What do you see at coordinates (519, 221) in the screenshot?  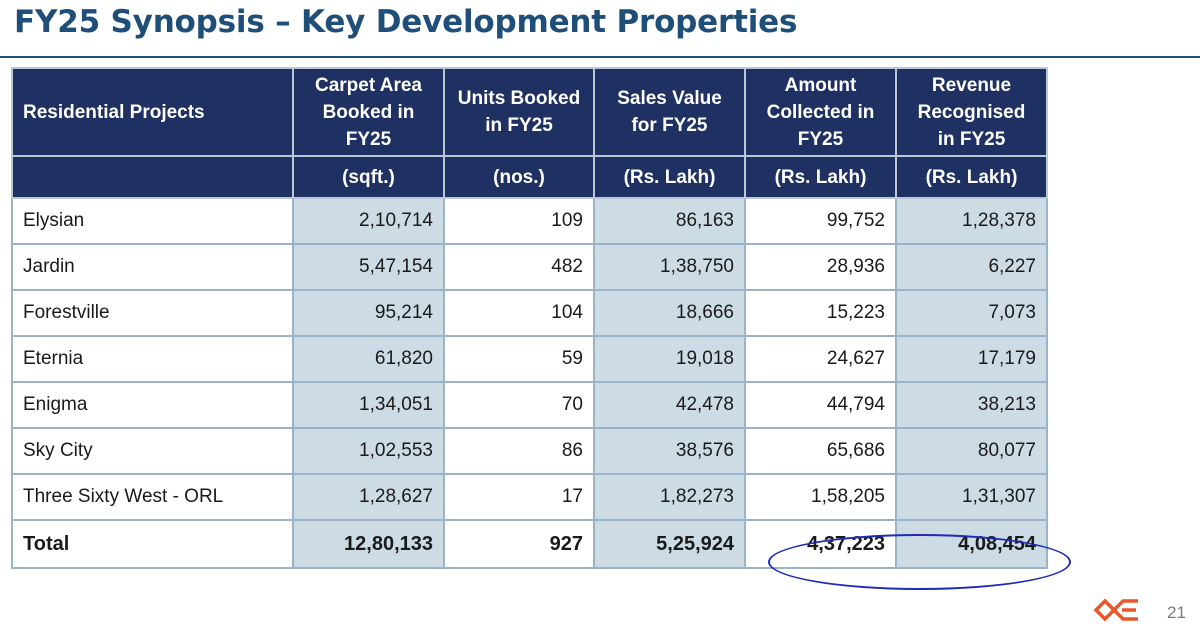 I see `units-booked-cell: 109` at bounding box center [519, 221].